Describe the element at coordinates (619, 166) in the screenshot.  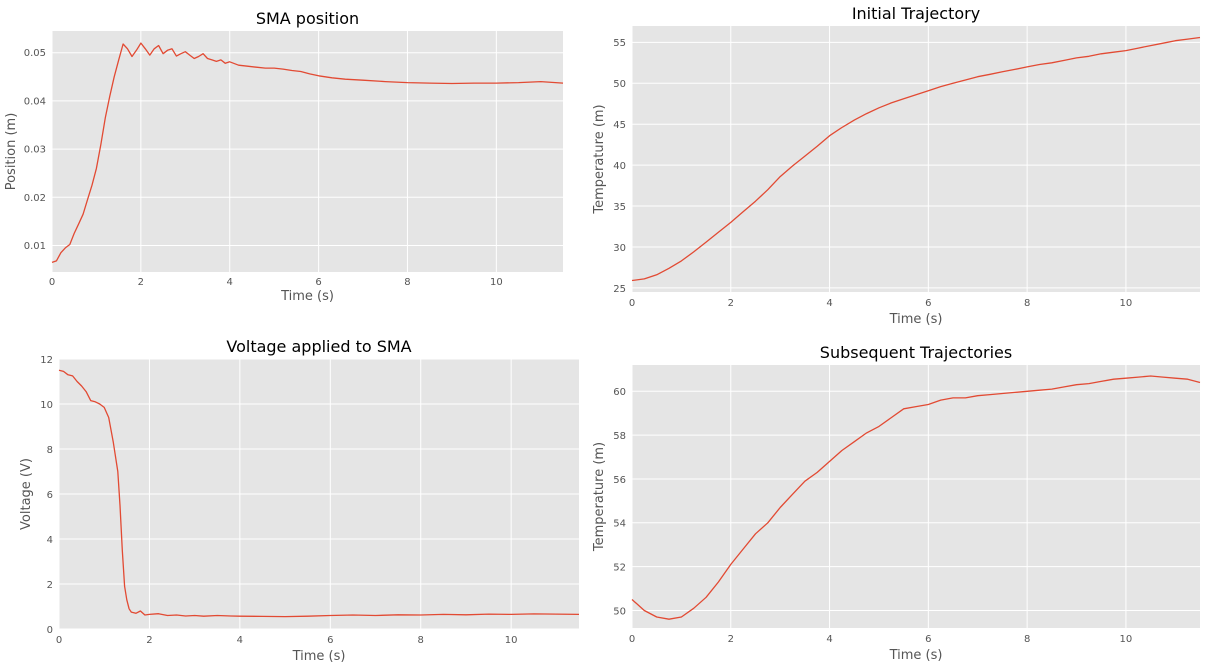
I see `y-tick-label: 40` at that location.